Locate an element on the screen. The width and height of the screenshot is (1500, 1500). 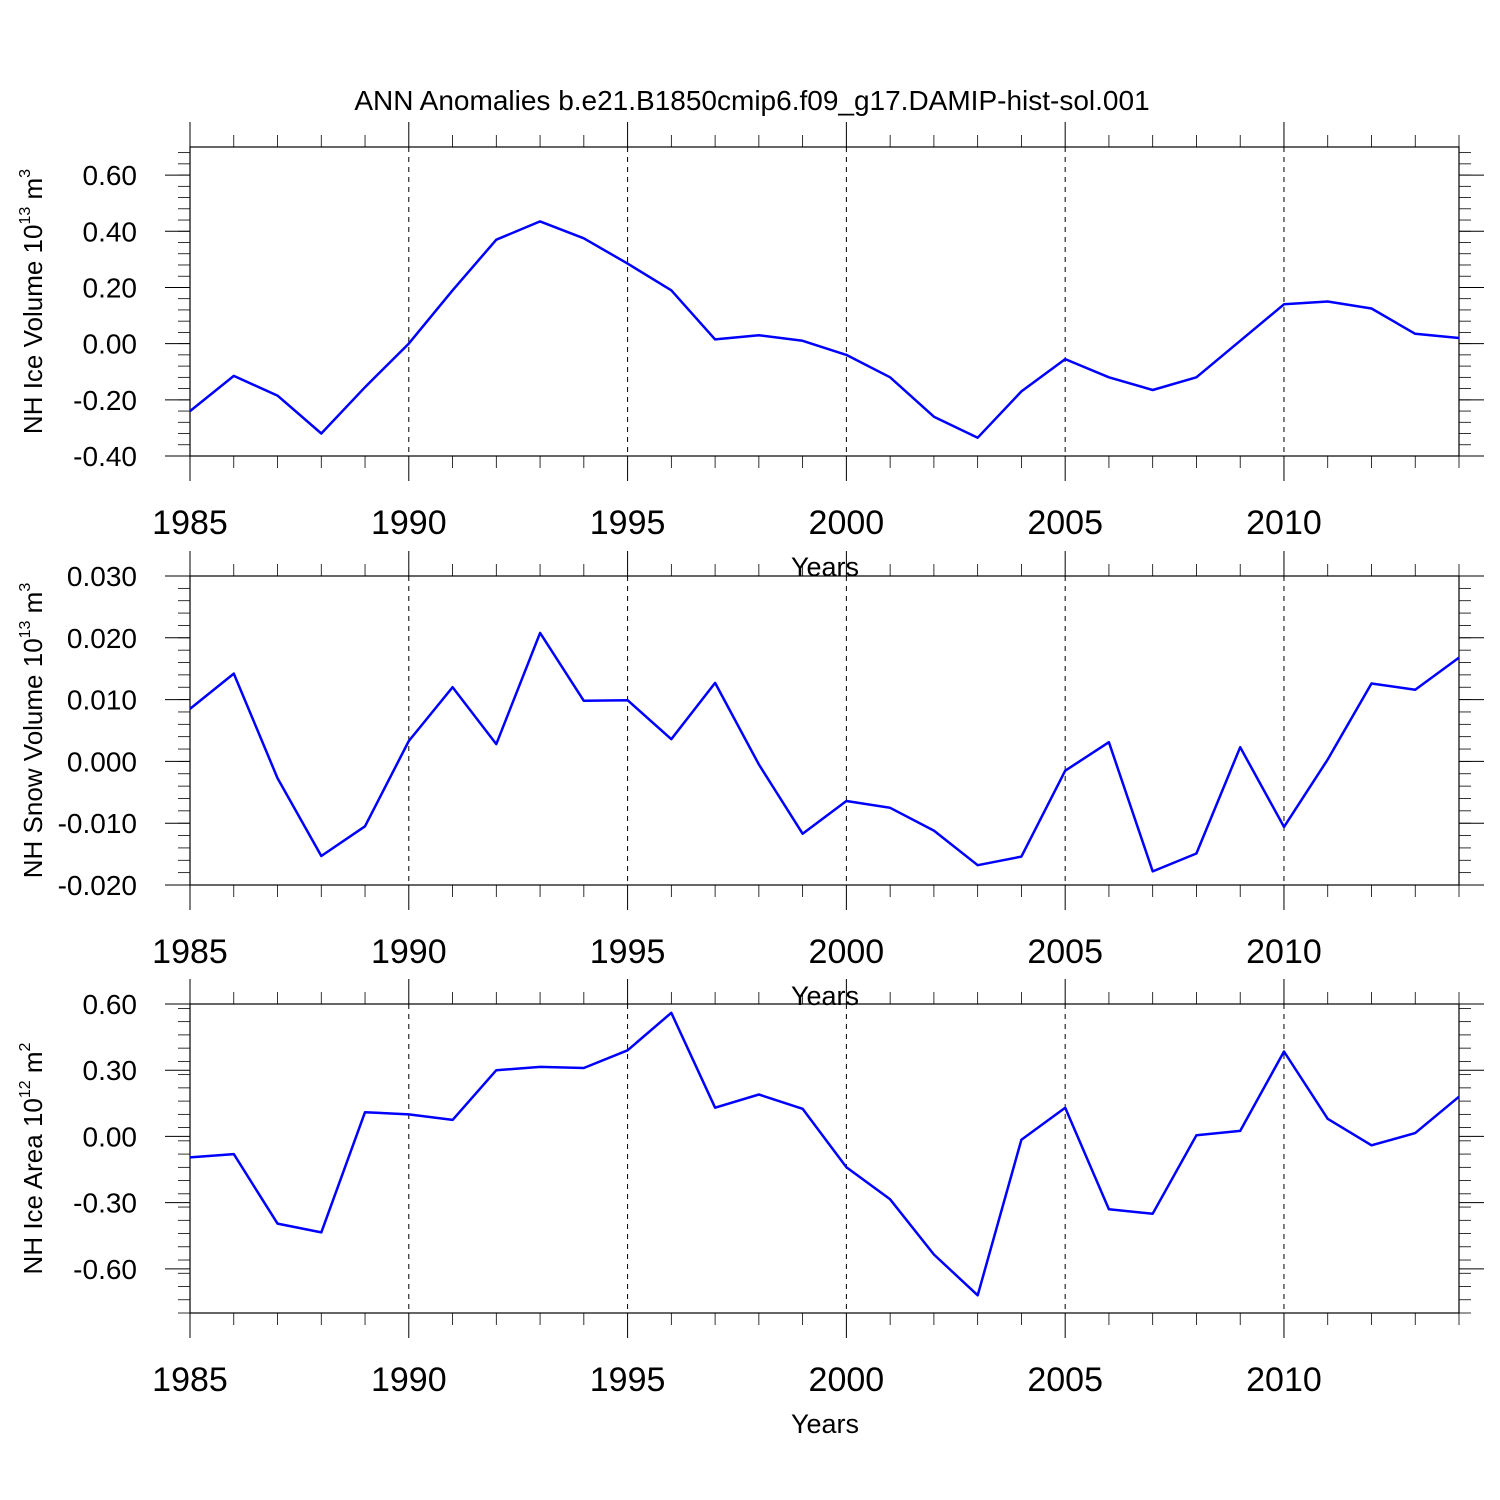
y-axis-title-main: NH Ice Area 10 is located at coordinates (33, 1186).